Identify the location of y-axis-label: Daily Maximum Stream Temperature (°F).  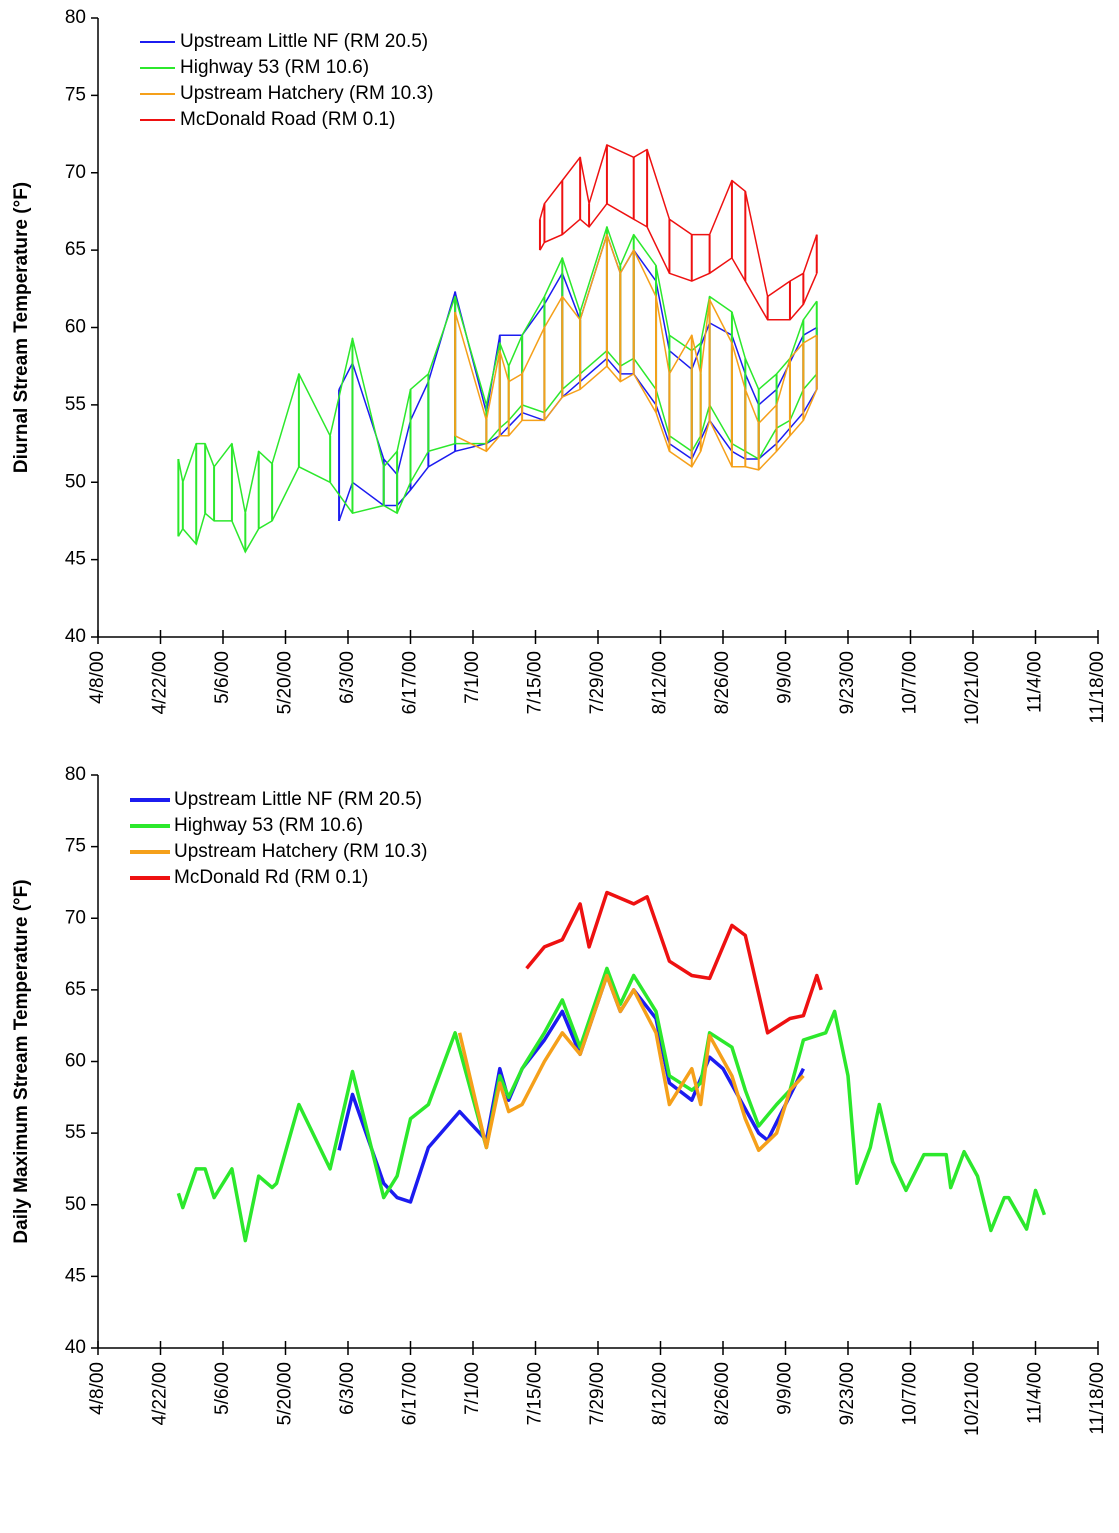
(21, 1061).